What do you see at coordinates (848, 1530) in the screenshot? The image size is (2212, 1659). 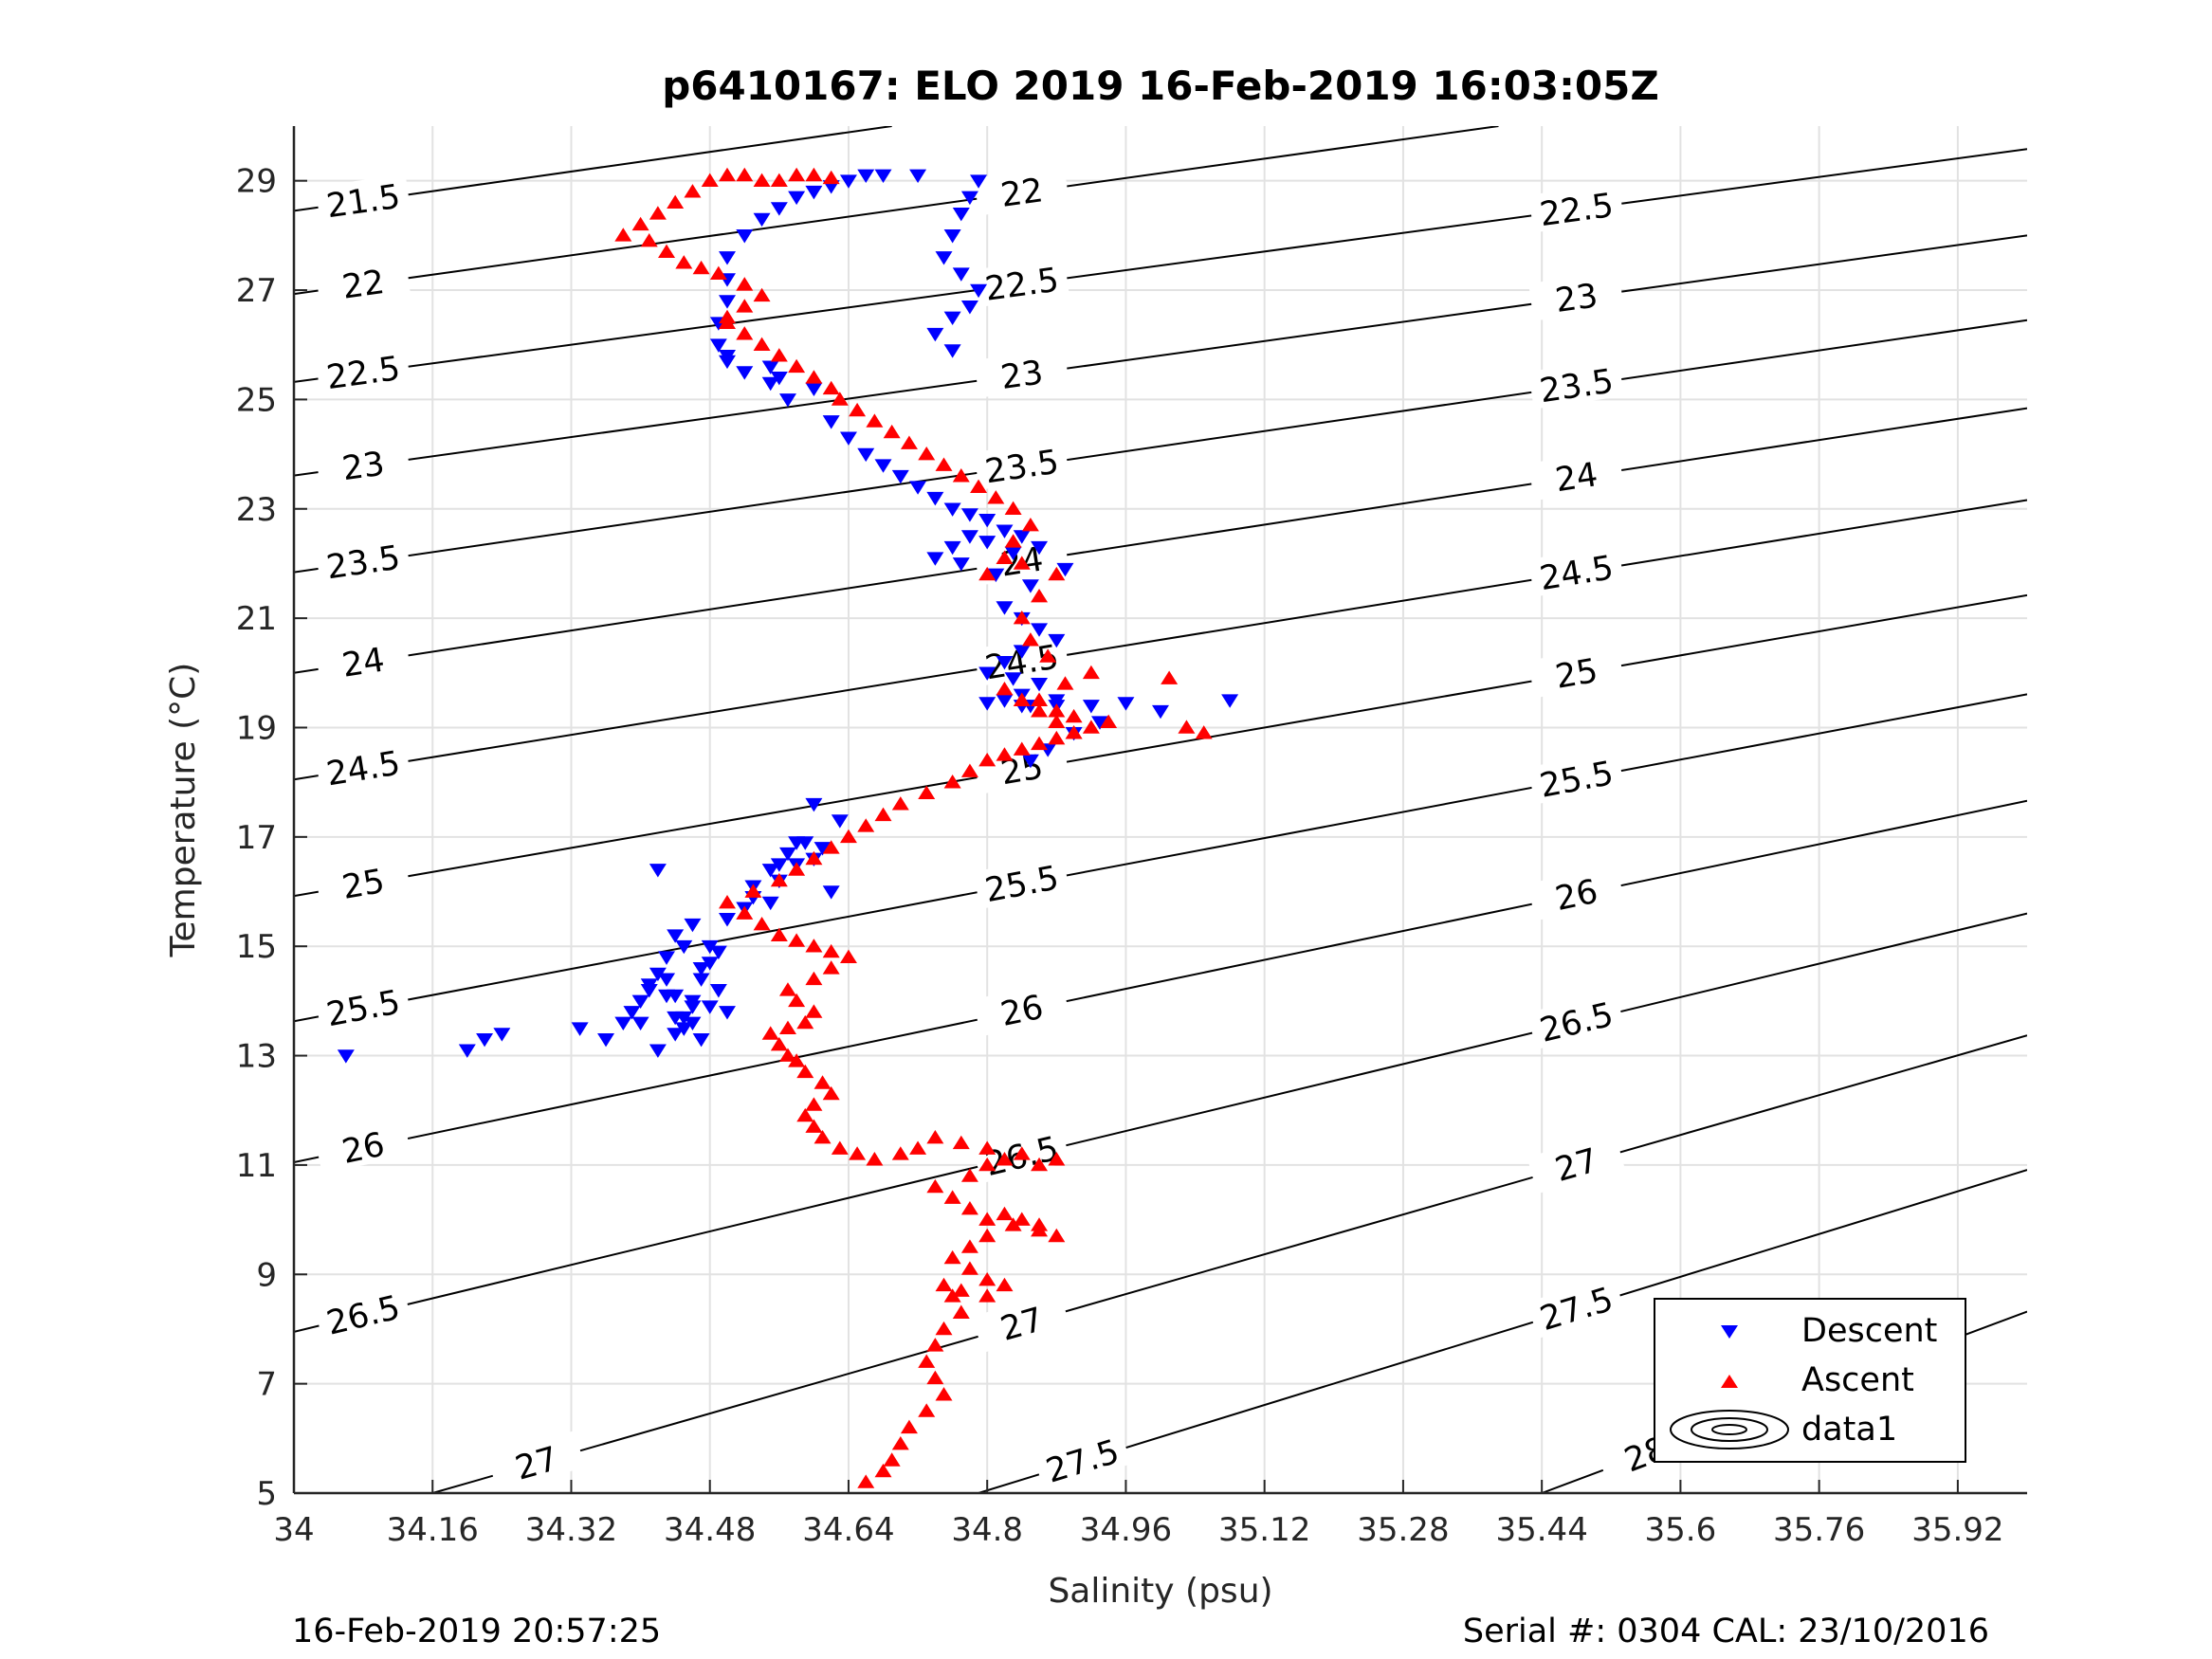 I see `x-tick-label: 34.64` at bounding box center [848, 1530].